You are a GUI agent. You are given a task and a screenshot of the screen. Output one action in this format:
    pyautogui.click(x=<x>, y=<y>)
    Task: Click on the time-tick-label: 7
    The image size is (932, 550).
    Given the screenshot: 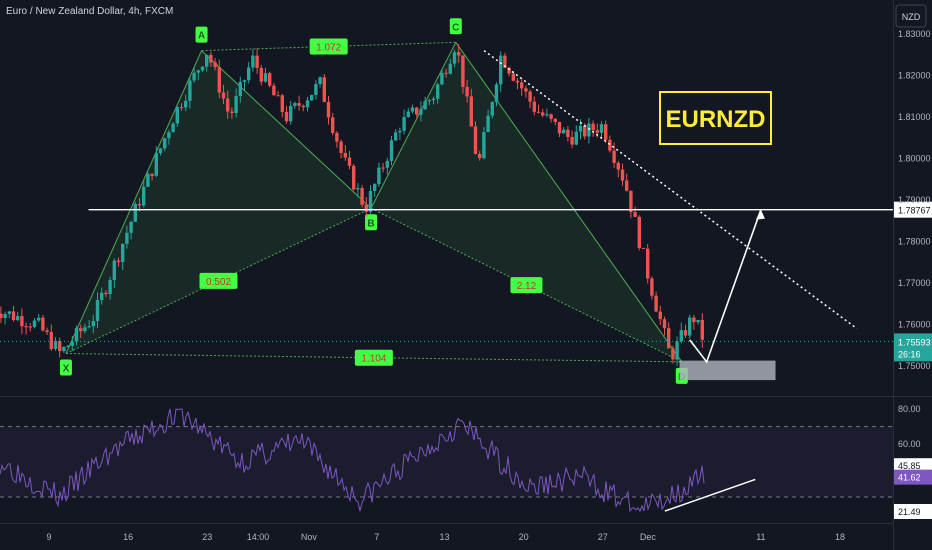 What is the action you would take?
    pyautogui.click(x=376, y=537)
    